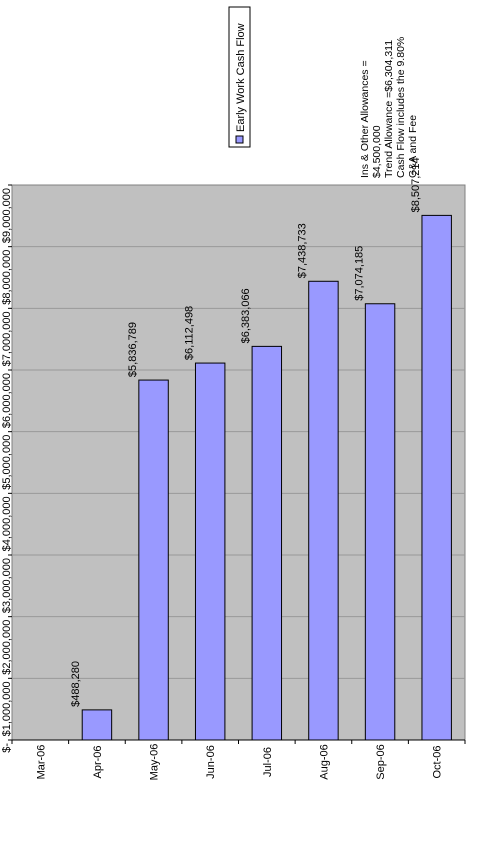 This screenshot has height=845, width=497. Describe the element at coordinates (41, 762) in the screenshot. I see `category-label: Mar-06` at that location.